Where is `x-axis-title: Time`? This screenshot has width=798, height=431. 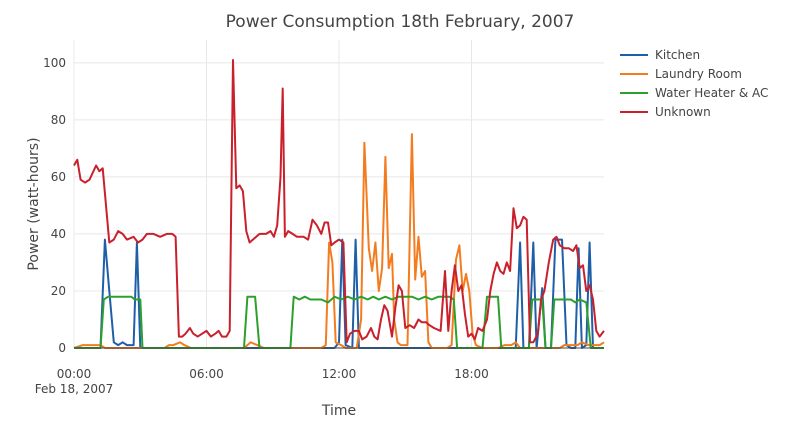
x-axis-title: Time is located at coordinates (338, 411).